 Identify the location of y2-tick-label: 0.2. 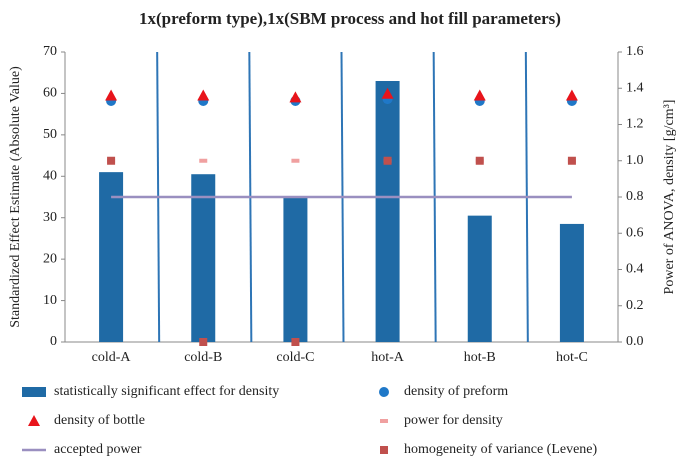
(635, 305).